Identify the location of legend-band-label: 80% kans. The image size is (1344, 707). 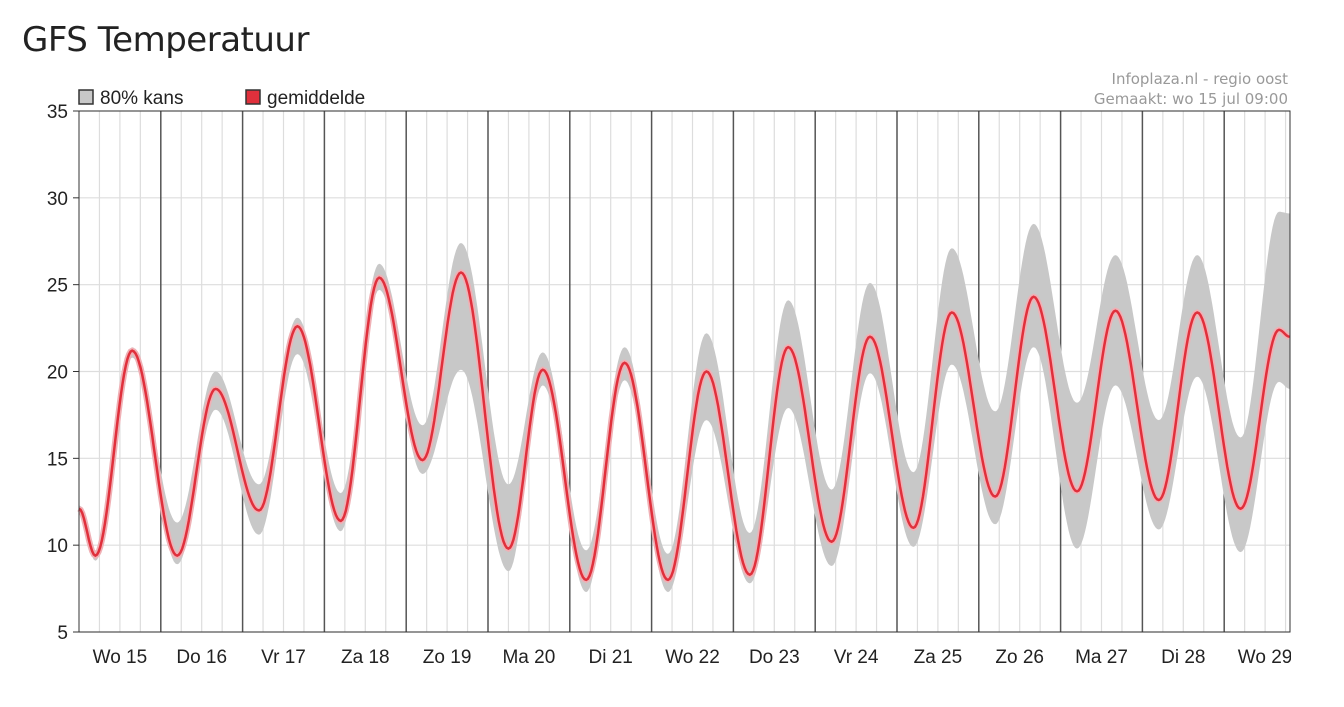
(141, 98).